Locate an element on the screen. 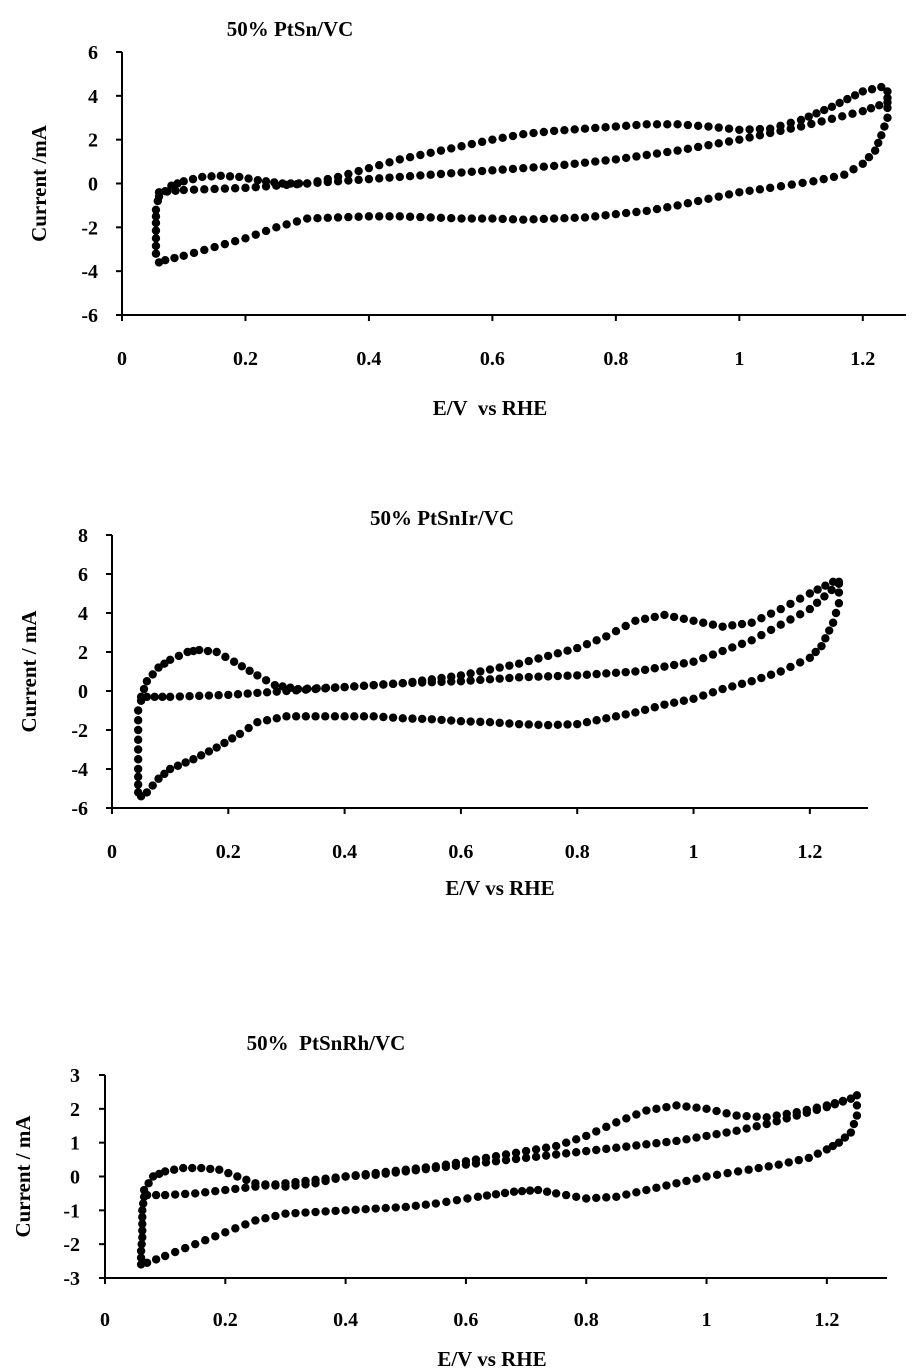 This screenshot has height=1369, width=914. x-tick-label: 1 is located at coordinates (694, 852).